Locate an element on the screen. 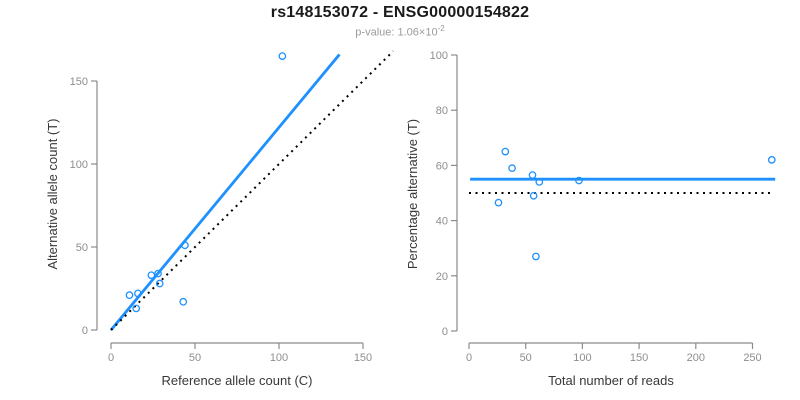  p-value-exponent: -2 is located at coordinates (441, 28).